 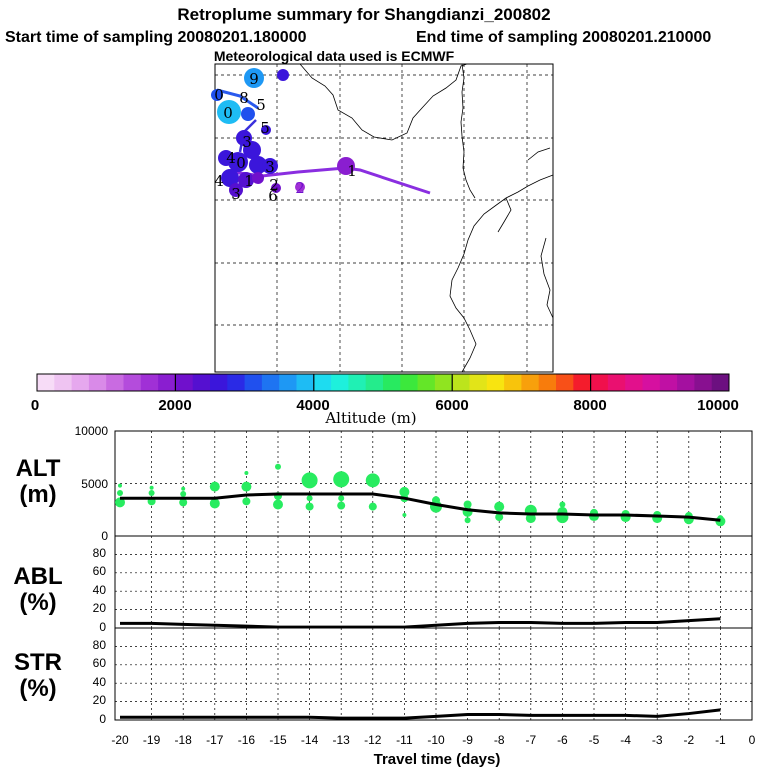 What do you see at coordinates (94, 484) in the screenshot?
I see `alt-ytick-label: 5000` at bounding box center [94, 484].